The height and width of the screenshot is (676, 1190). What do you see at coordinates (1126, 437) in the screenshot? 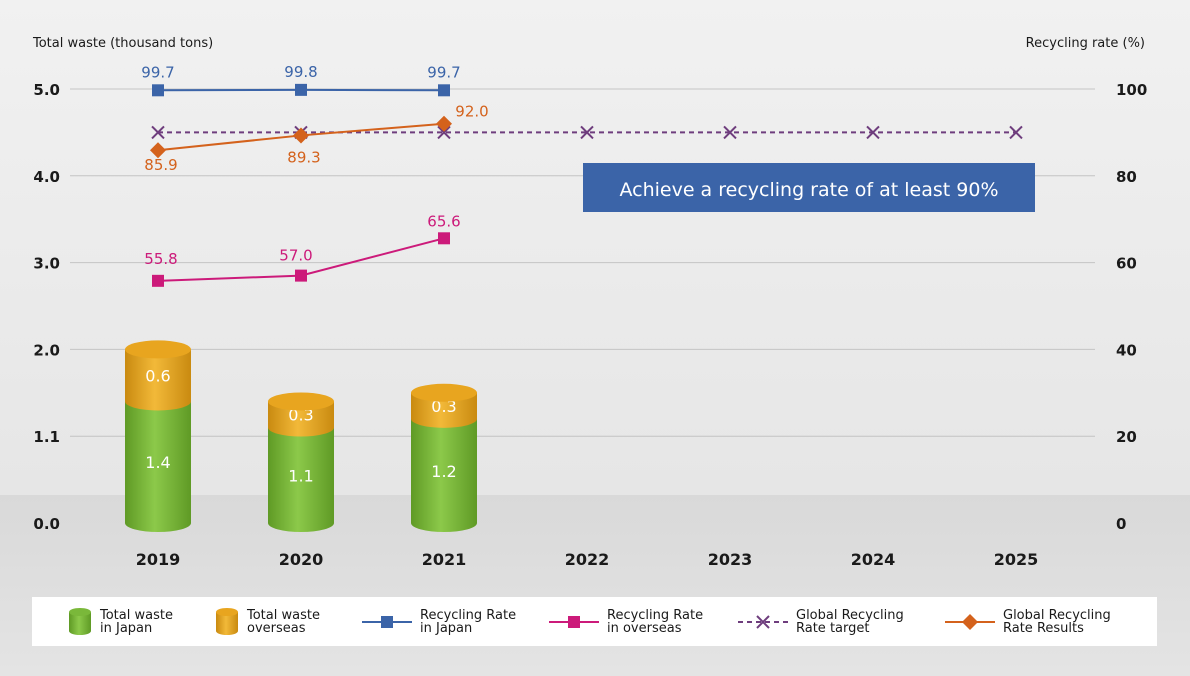
I see `y-right-tick: 20` at bounding box center [1126, 437].